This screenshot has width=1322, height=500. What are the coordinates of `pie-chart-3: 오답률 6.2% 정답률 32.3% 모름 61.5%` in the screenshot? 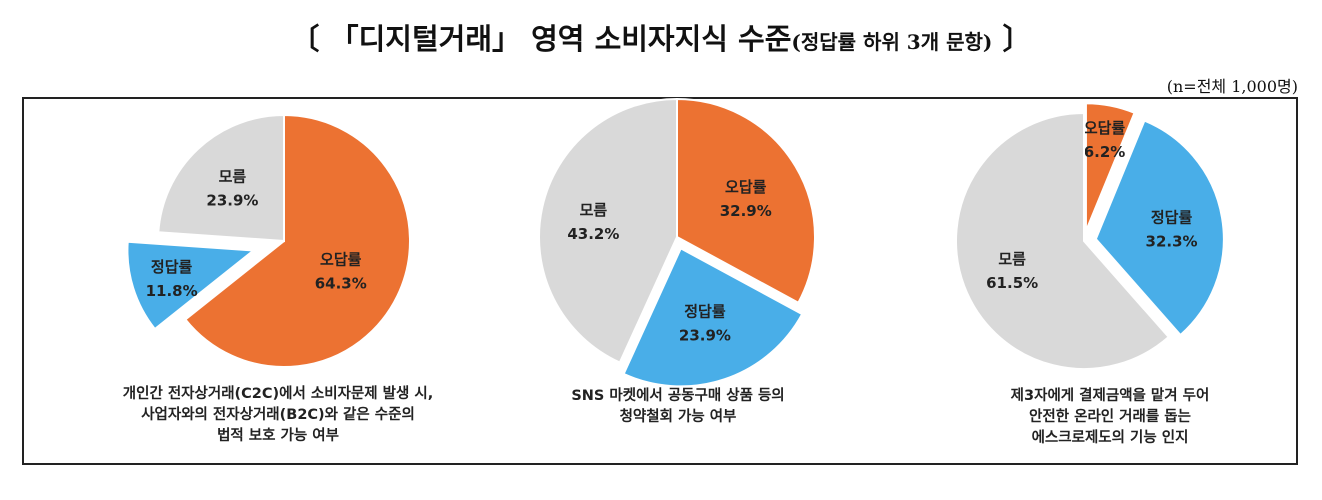 It's located at (1090, 236).